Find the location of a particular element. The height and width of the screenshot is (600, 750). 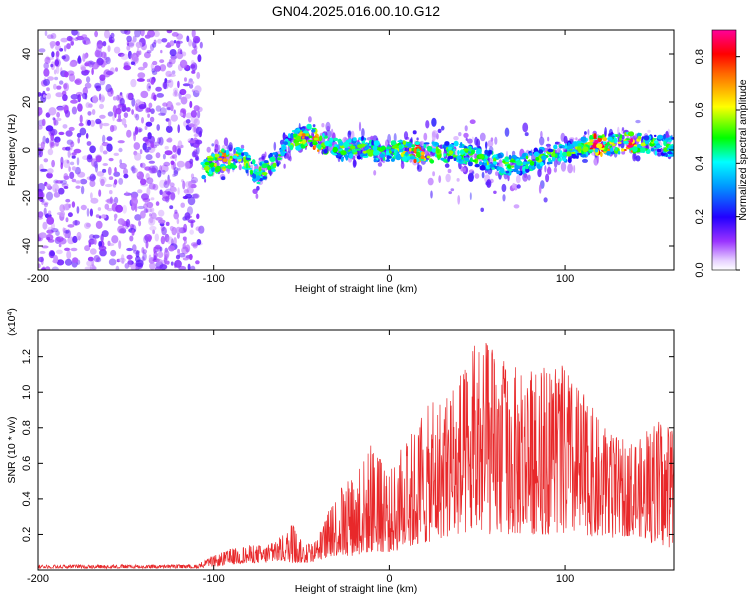

x-tick-label: 100 is located at coordinates (565, 279).